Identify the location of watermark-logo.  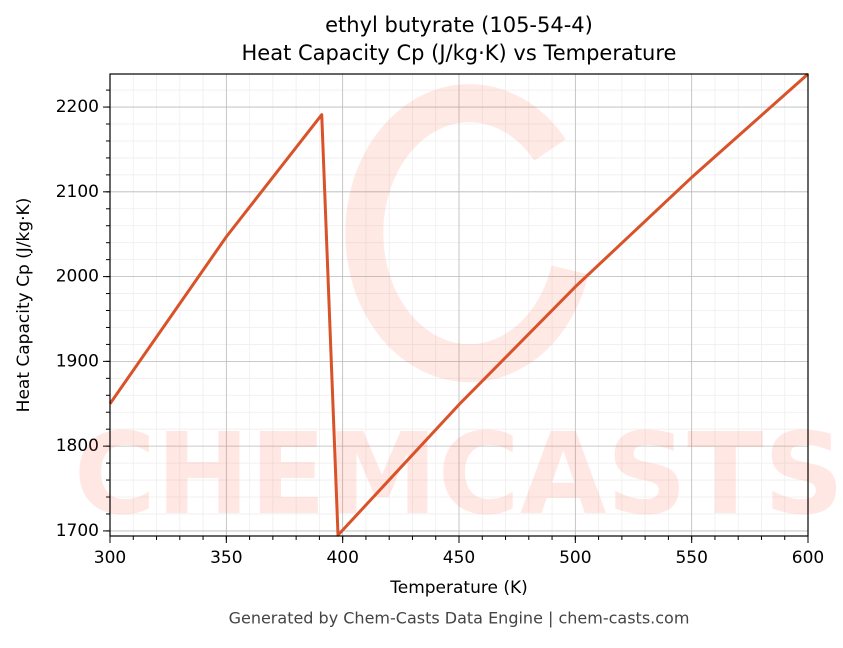
(467, 233).